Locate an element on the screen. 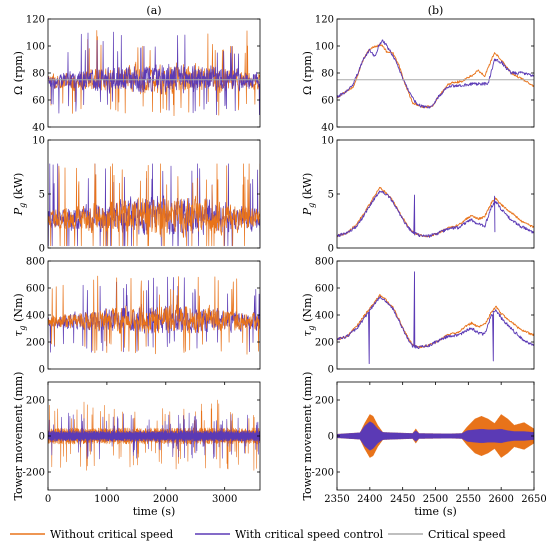 Image resolution: width=550 pixels, height=546 pixels. x-tick-label: 2500 is located at coordinates (435, 499).